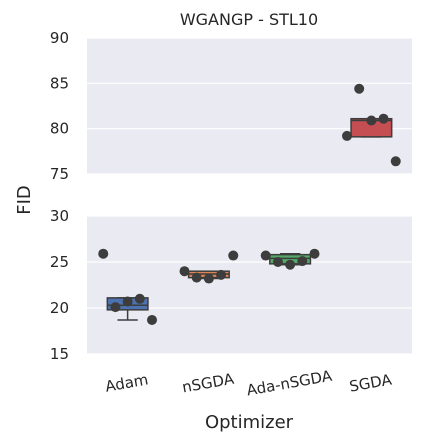 The width and height of the screenshot is (423, 443). Describe the element at coordinates (59, 308) in the screenshot. I see `ytick-label: 20` at that location.